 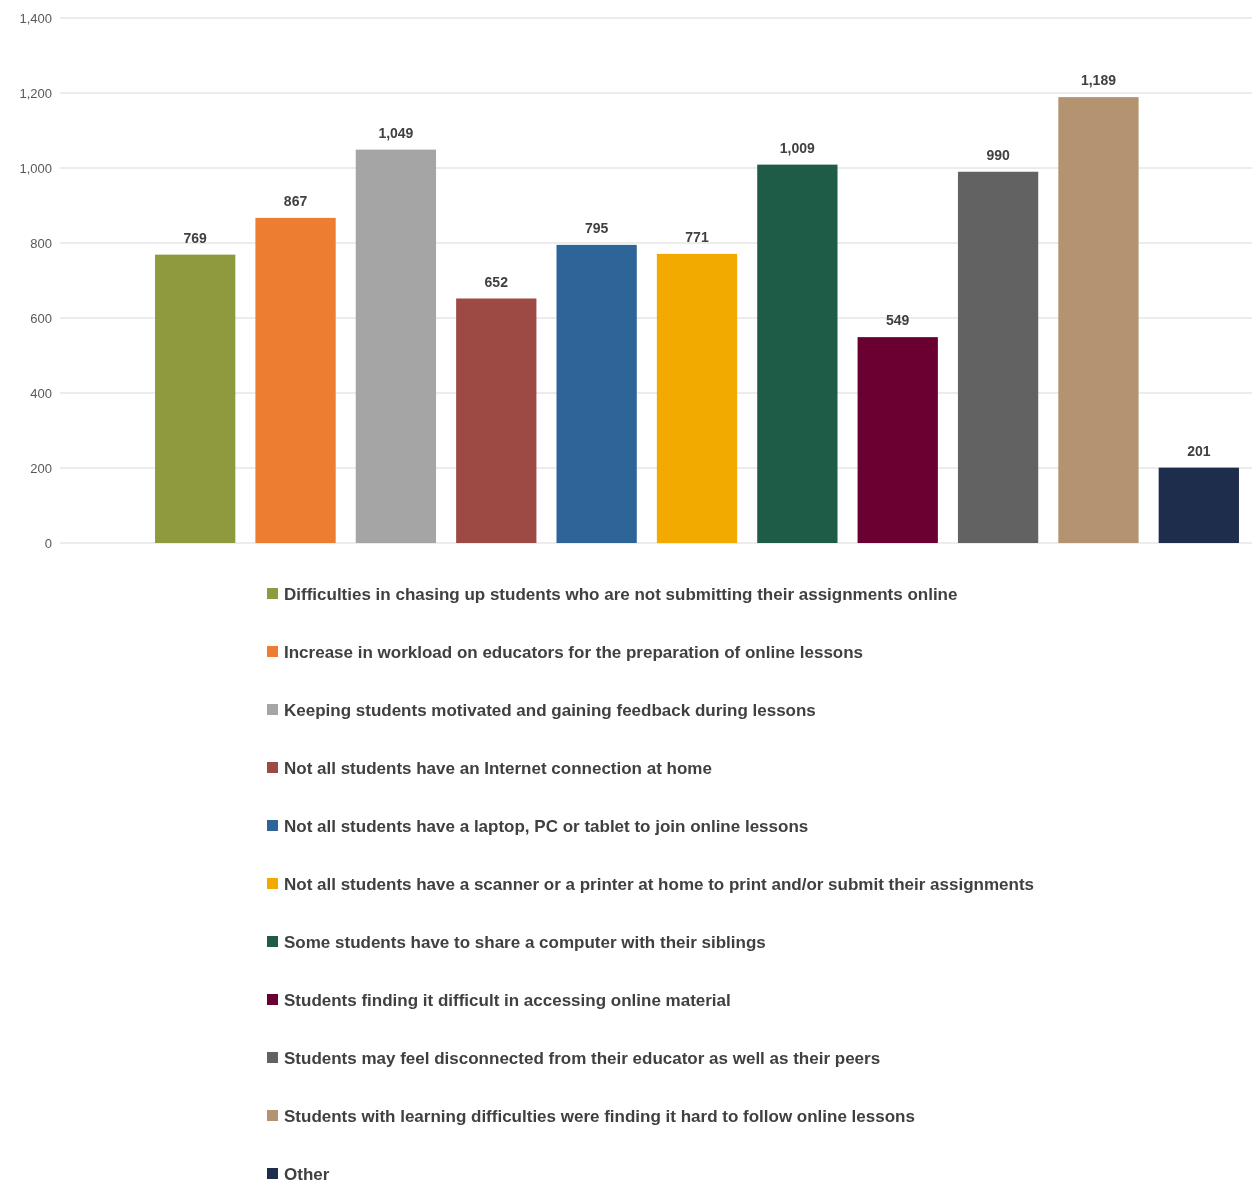 I want to click on data-label: 1,009, so click(x=797, y=147).